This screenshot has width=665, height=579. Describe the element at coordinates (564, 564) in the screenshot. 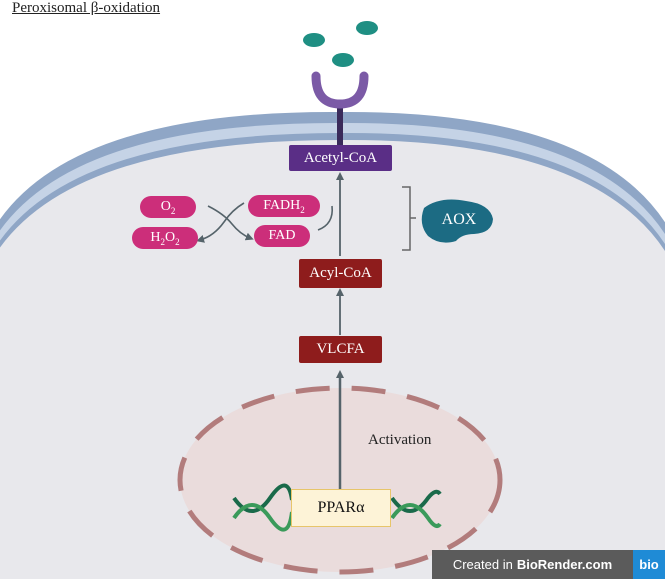

I see `credit-brand: BioRender.com` at that location.